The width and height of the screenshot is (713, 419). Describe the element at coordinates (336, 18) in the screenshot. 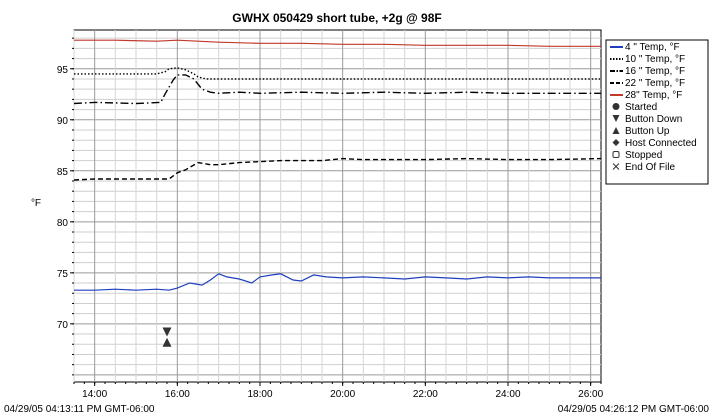

I see `chart-title: GWHX 050429 short tube, +2g @ 98F` at that location.